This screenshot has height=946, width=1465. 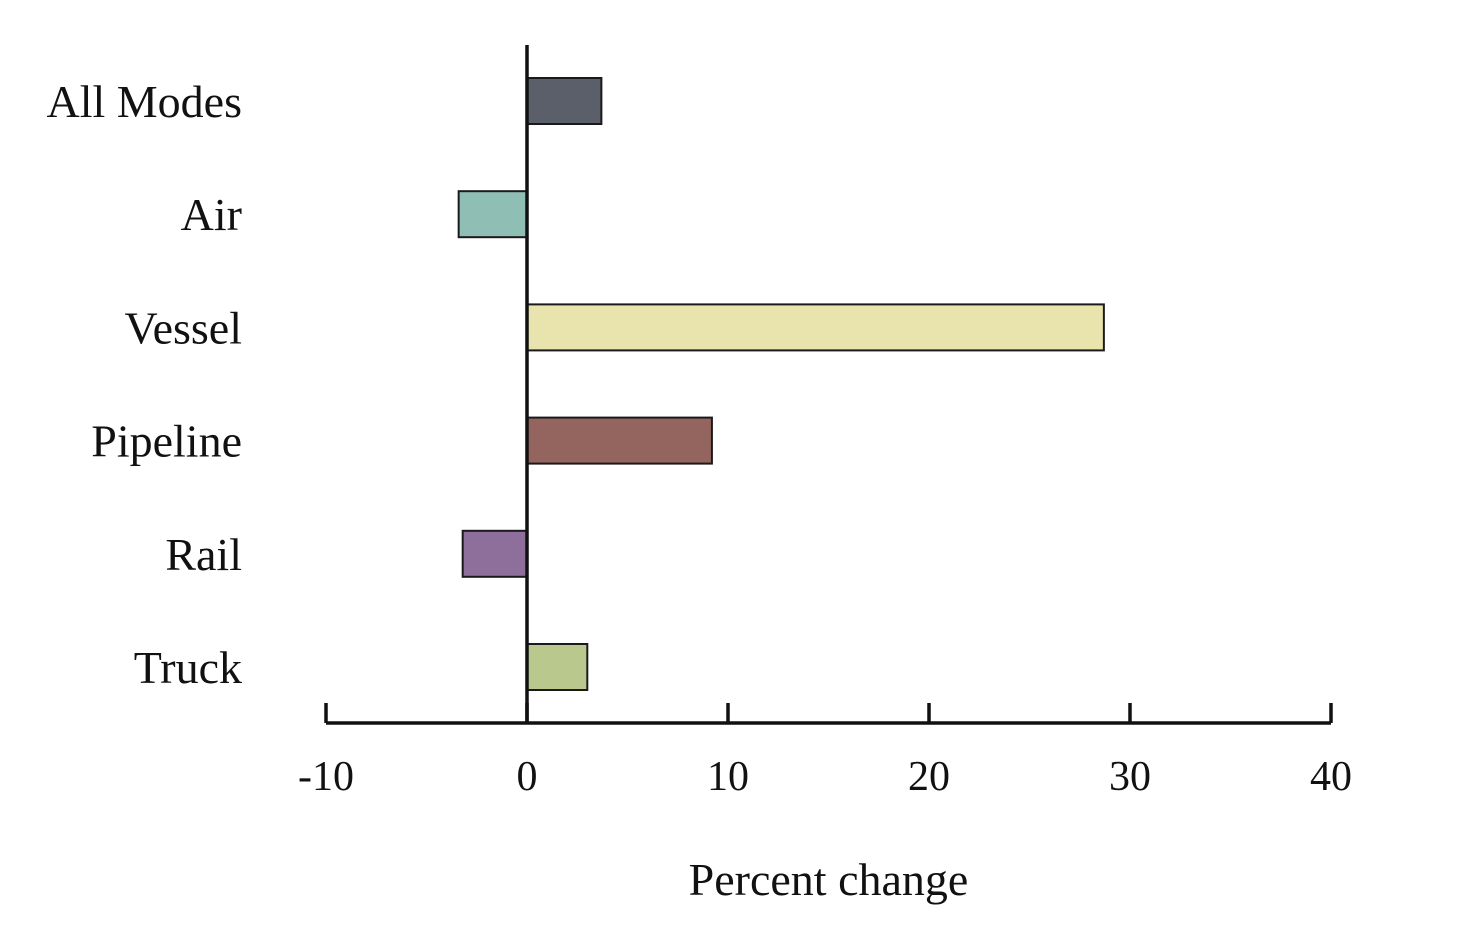 What do you see at coordinates (492, 214) in the screenshot?
I see `bar-air` at bounding box center [492, 214].